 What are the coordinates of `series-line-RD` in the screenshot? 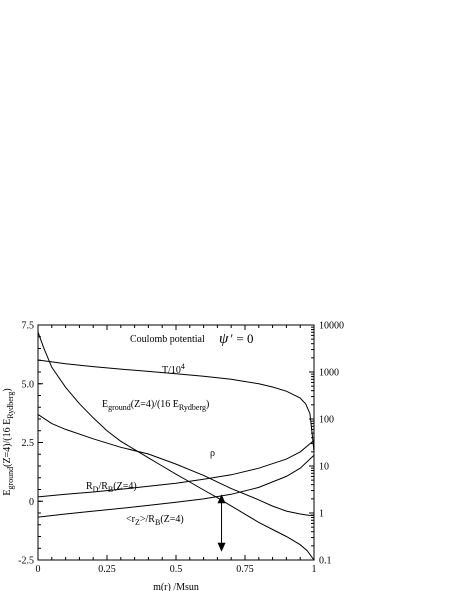 It's located at (176, 469).